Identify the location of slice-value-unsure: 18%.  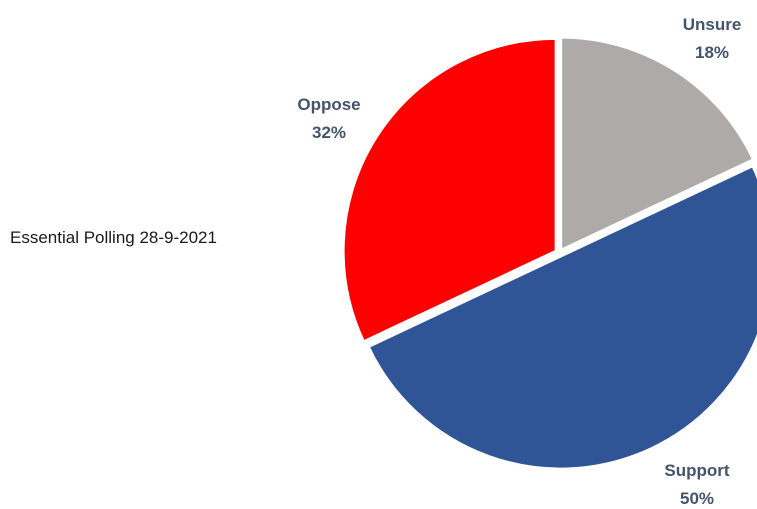
(712, 52).